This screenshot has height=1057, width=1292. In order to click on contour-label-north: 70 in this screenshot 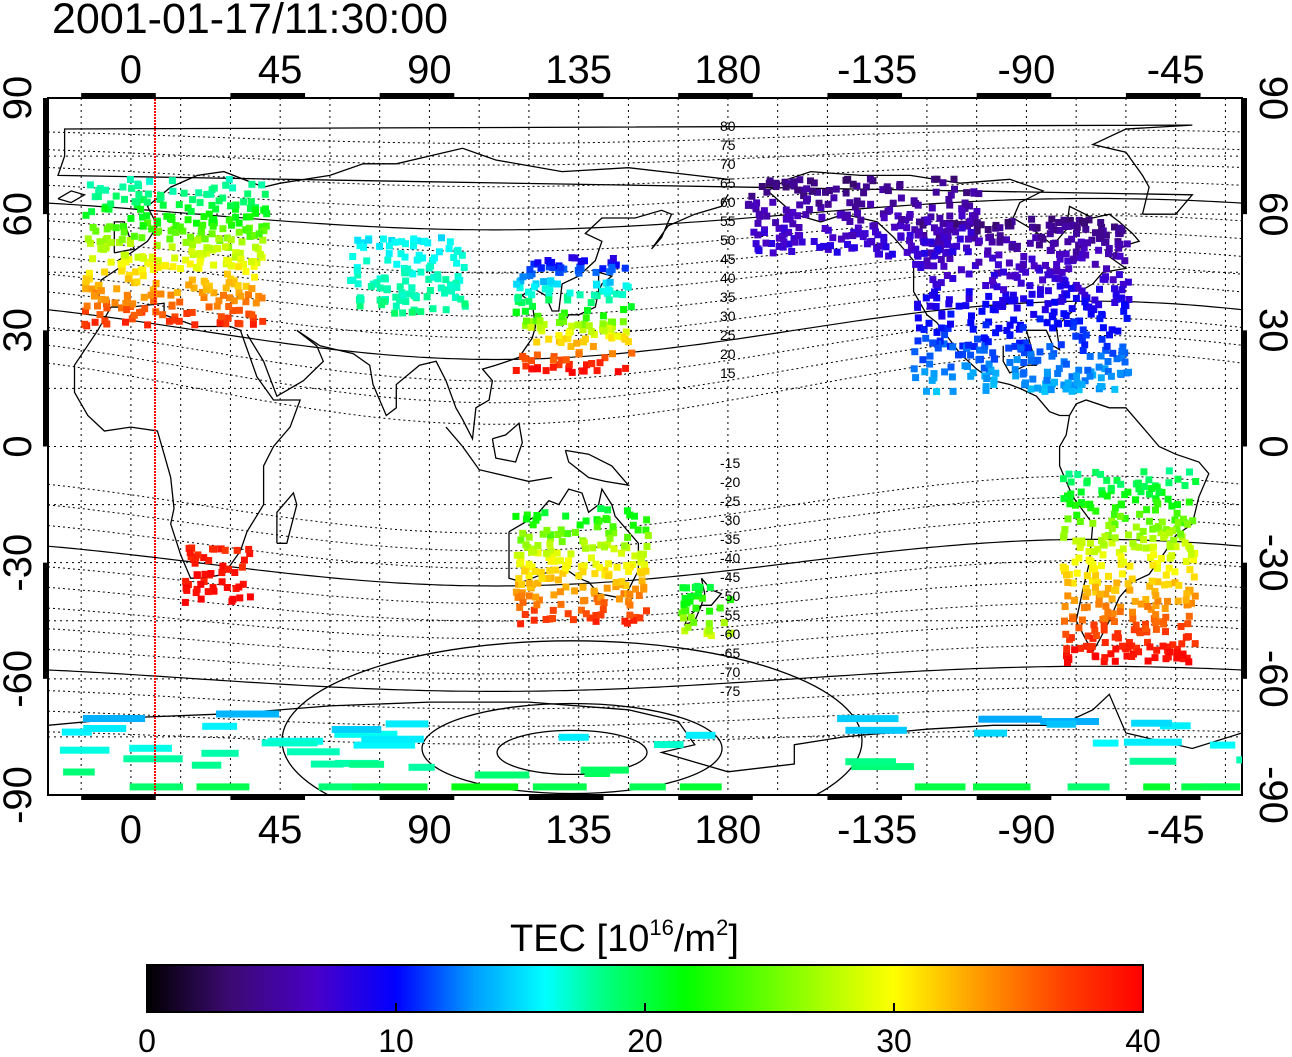, I will do `click(728, 164)`.